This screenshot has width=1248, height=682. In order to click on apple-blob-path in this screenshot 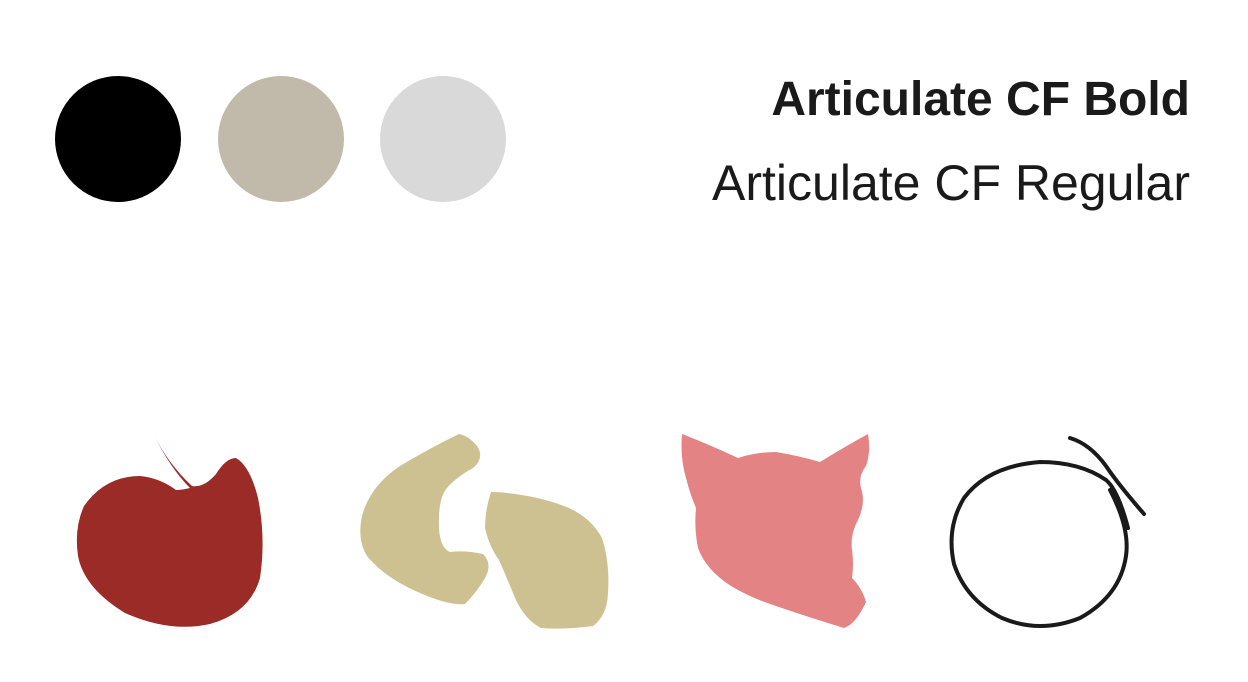, I will do `click(169, 530)`.